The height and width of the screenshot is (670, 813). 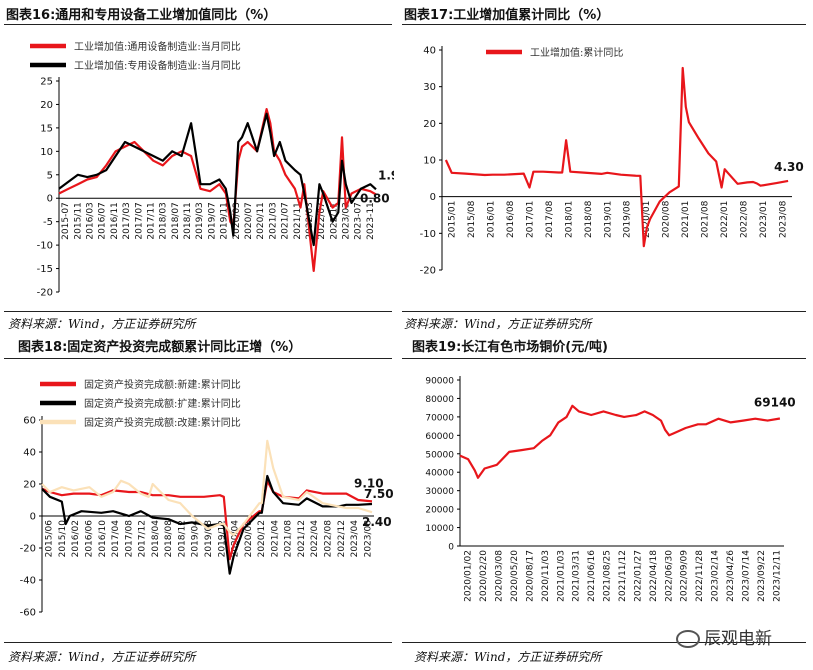 I want to click on x-tick-label: 2021/03, so click(x=273, y=220).